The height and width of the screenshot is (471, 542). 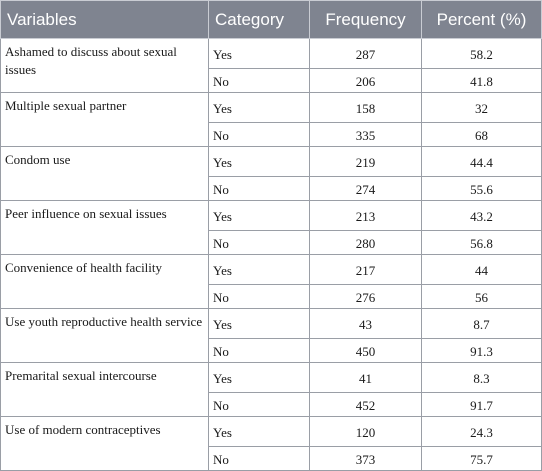 I want to click on percent-cell: 75.7, so click(x=481, y=458).